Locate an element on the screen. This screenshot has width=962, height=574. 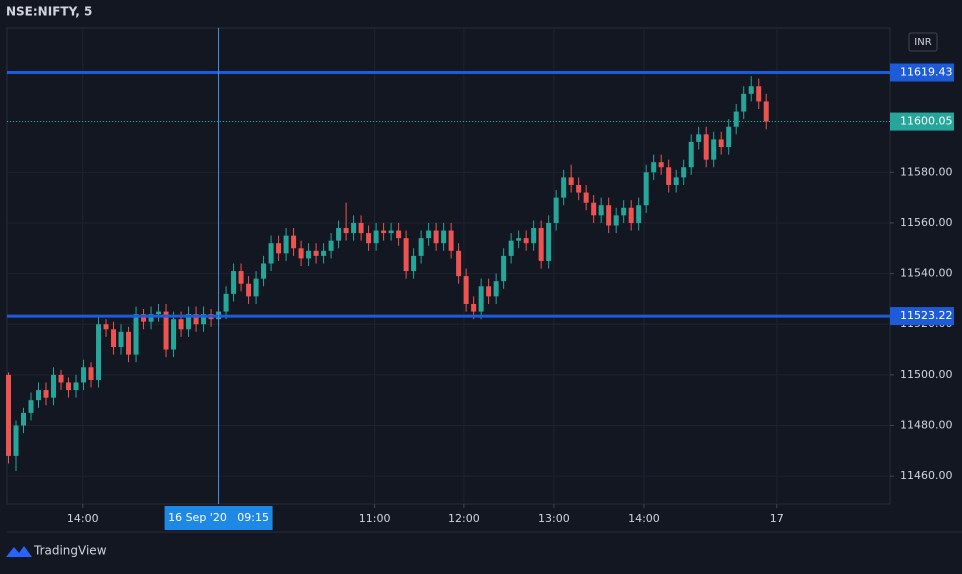
x-tick-label: 13:00 is located at coordinates (554, 518).